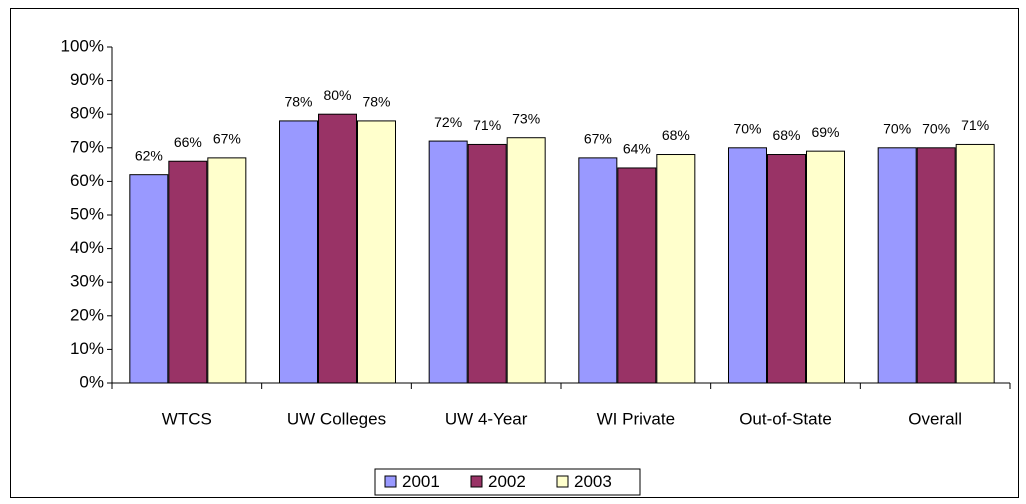 The image size is (1026, 504). Describe the element at coordinates (448, 122) in the screenshot. I see `value-label: 72%` at that location.